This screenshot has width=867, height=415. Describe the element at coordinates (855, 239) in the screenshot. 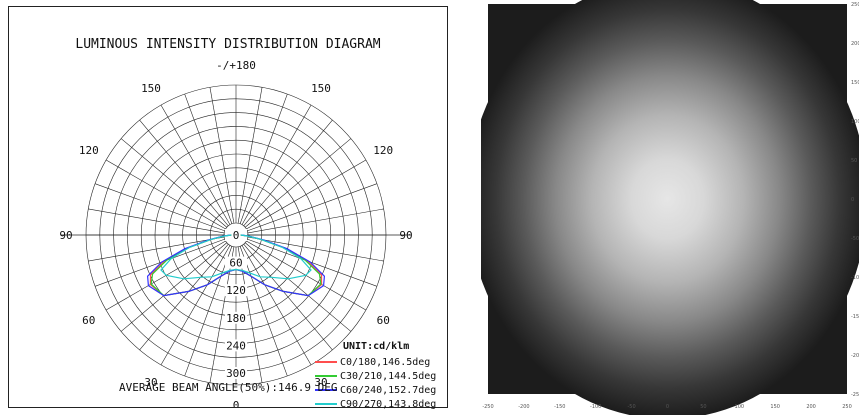

I see `y-tick-label: -50` at that location.